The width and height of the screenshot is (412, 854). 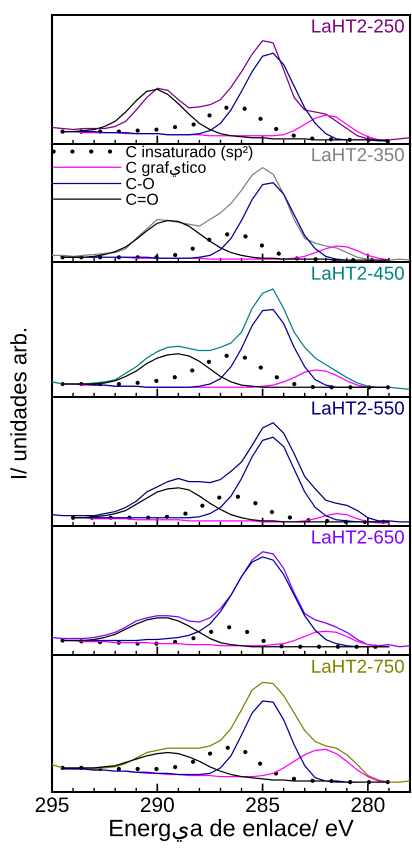 I want to click on legend-label: C=O, so click(x=142, y=199).